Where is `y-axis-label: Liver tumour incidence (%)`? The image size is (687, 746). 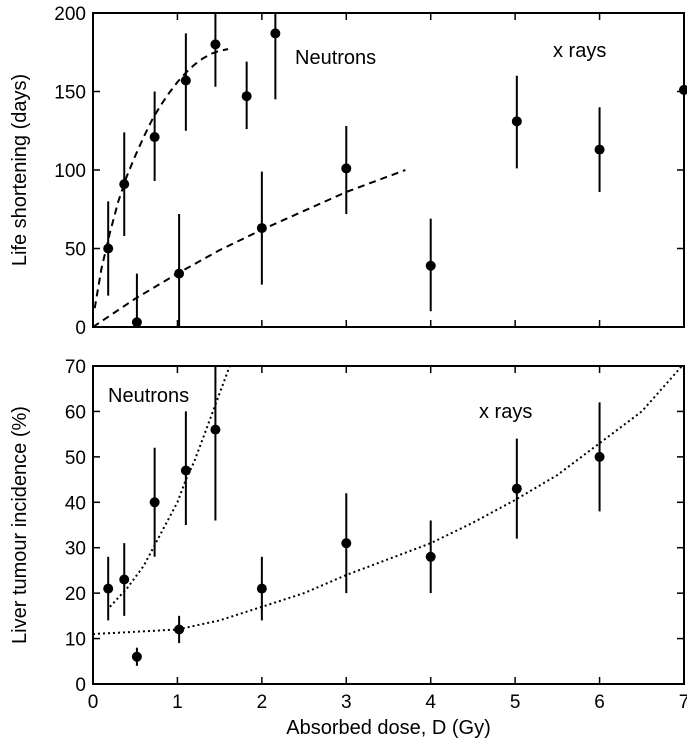
y-axis-label: Liver tumour incidence (%) is located at coordinates (20, 525).